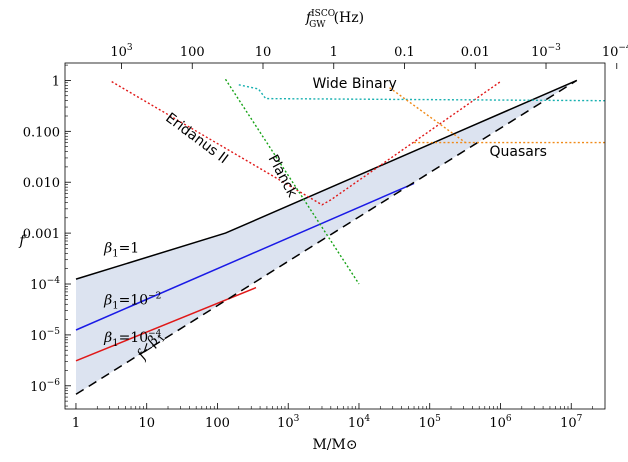 Image resolution: width=628 pixels, height=462 pixels. What do you see at coordinates (76, 423) in the screenshot?
I see `x-tick-label: 1` at bounding box center [76, 423].